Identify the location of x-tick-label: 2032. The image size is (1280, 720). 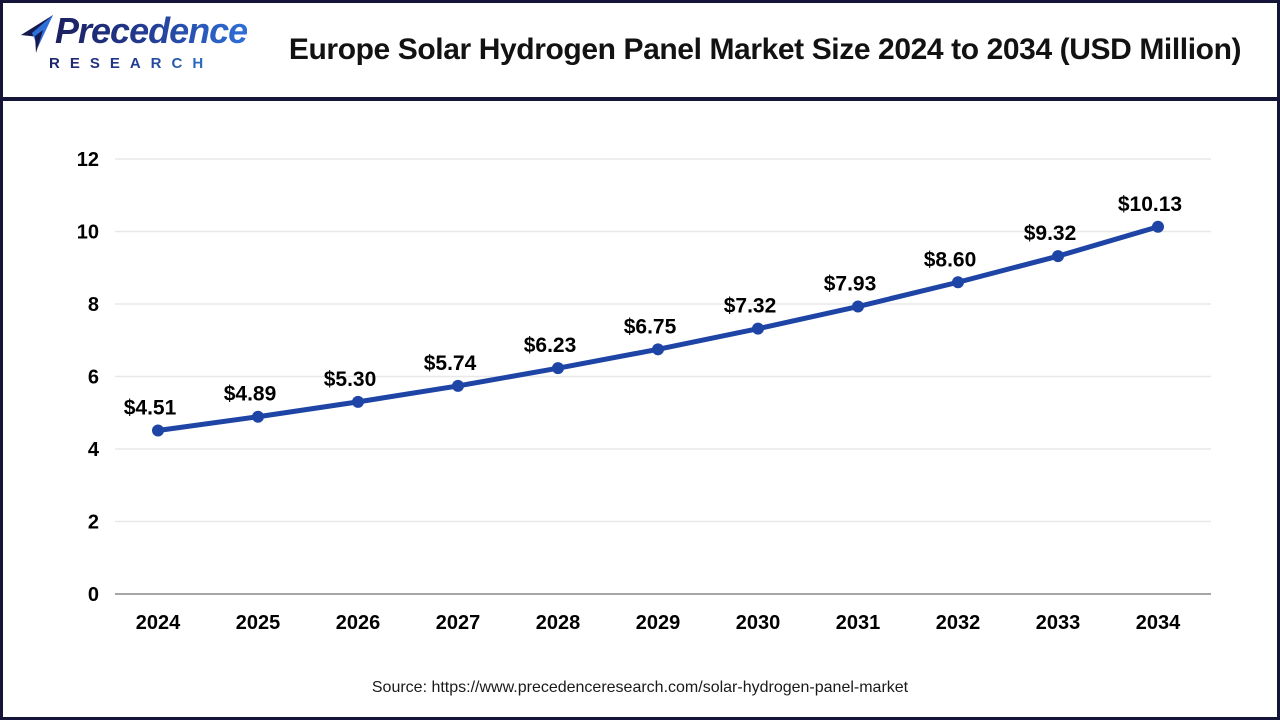
(958, 623).